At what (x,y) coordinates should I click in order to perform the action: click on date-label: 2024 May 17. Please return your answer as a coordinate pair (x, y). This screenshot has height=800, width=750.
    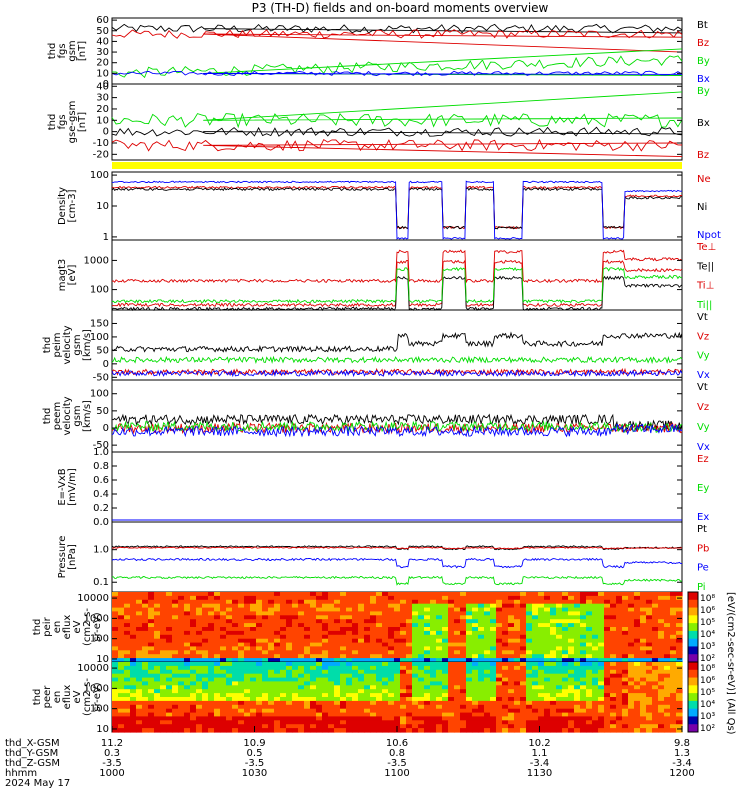
    Looking at the image, I should click on (37, 783).